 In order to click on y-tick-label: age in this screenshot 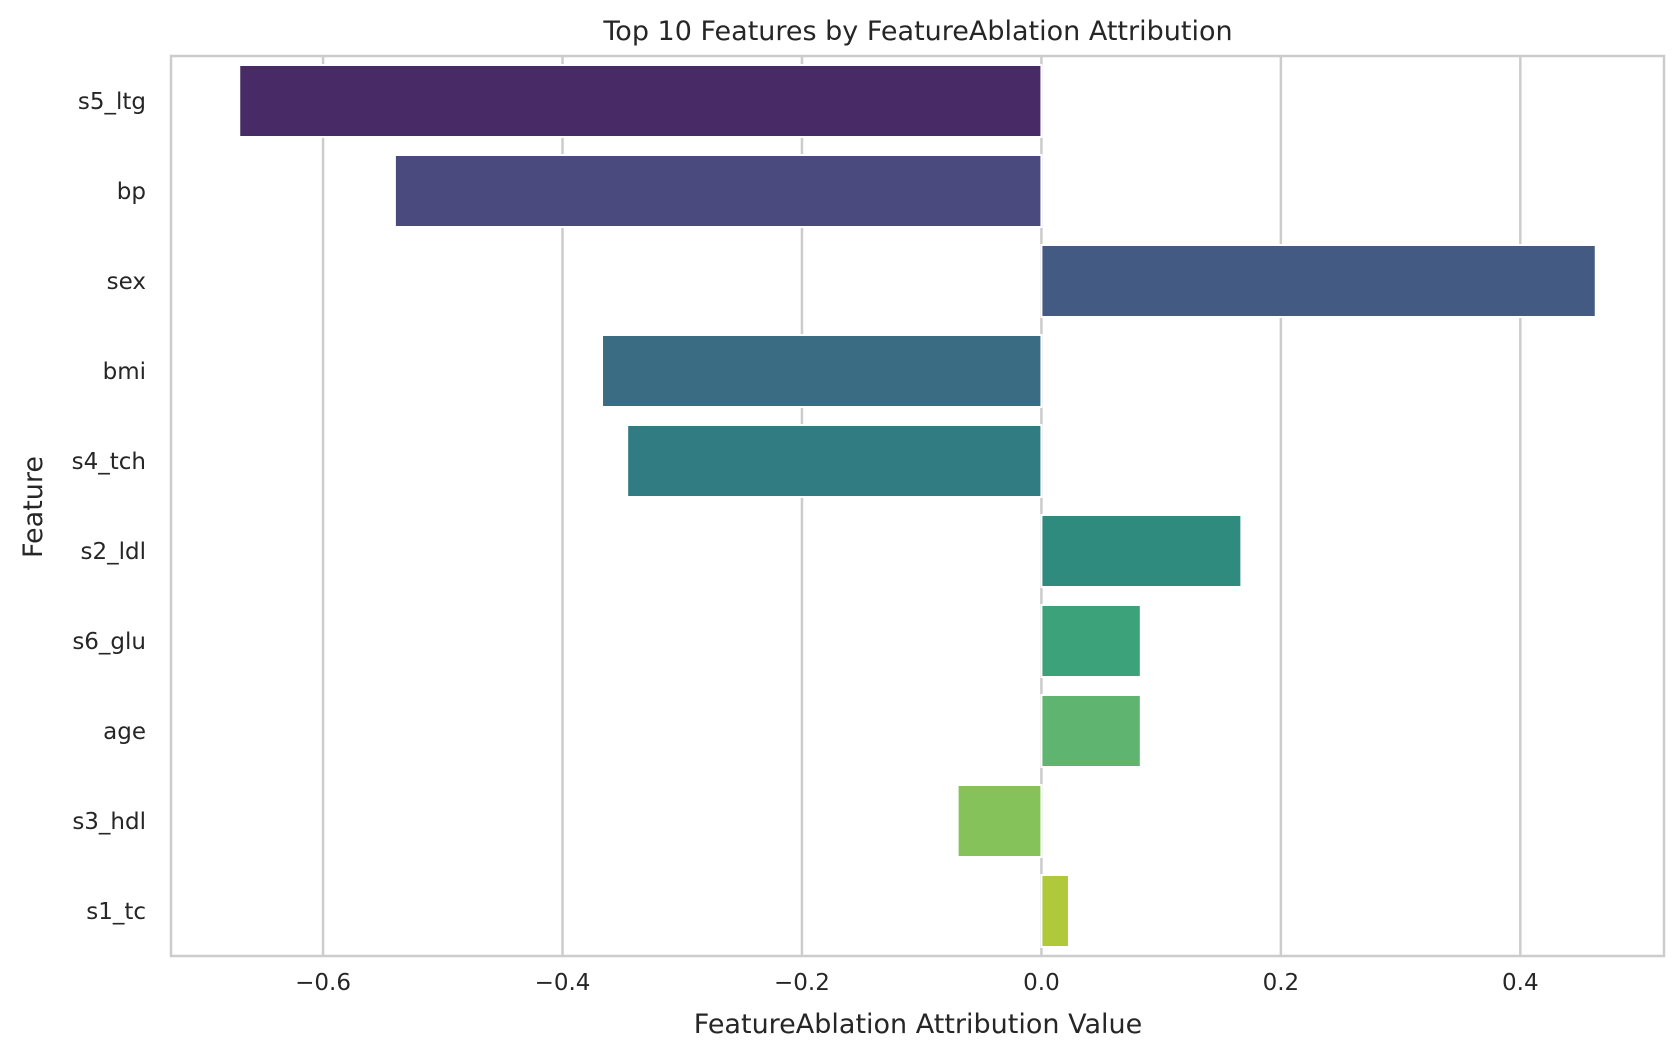, I will do `click(124, 732)`.